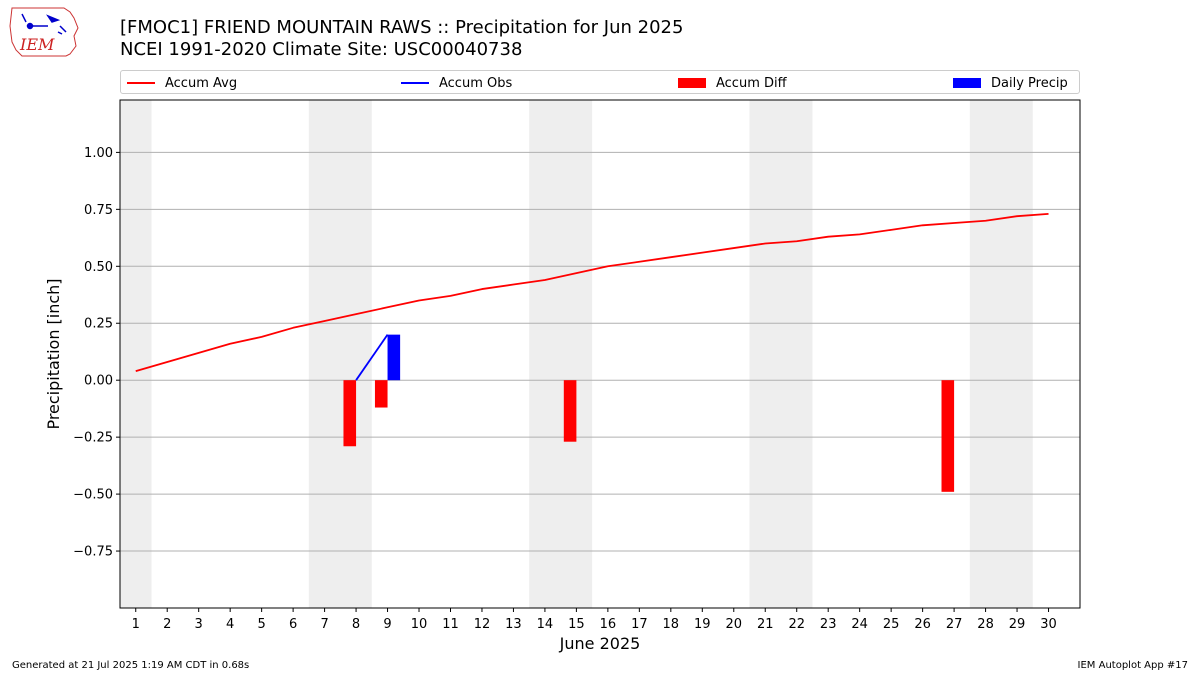 The height and width of the screenshot is (675, 1200). What do you see at coordinates (639, 624) in the screenshot?
I see `x-tick-label: 17` at bounding box center [639, 624].